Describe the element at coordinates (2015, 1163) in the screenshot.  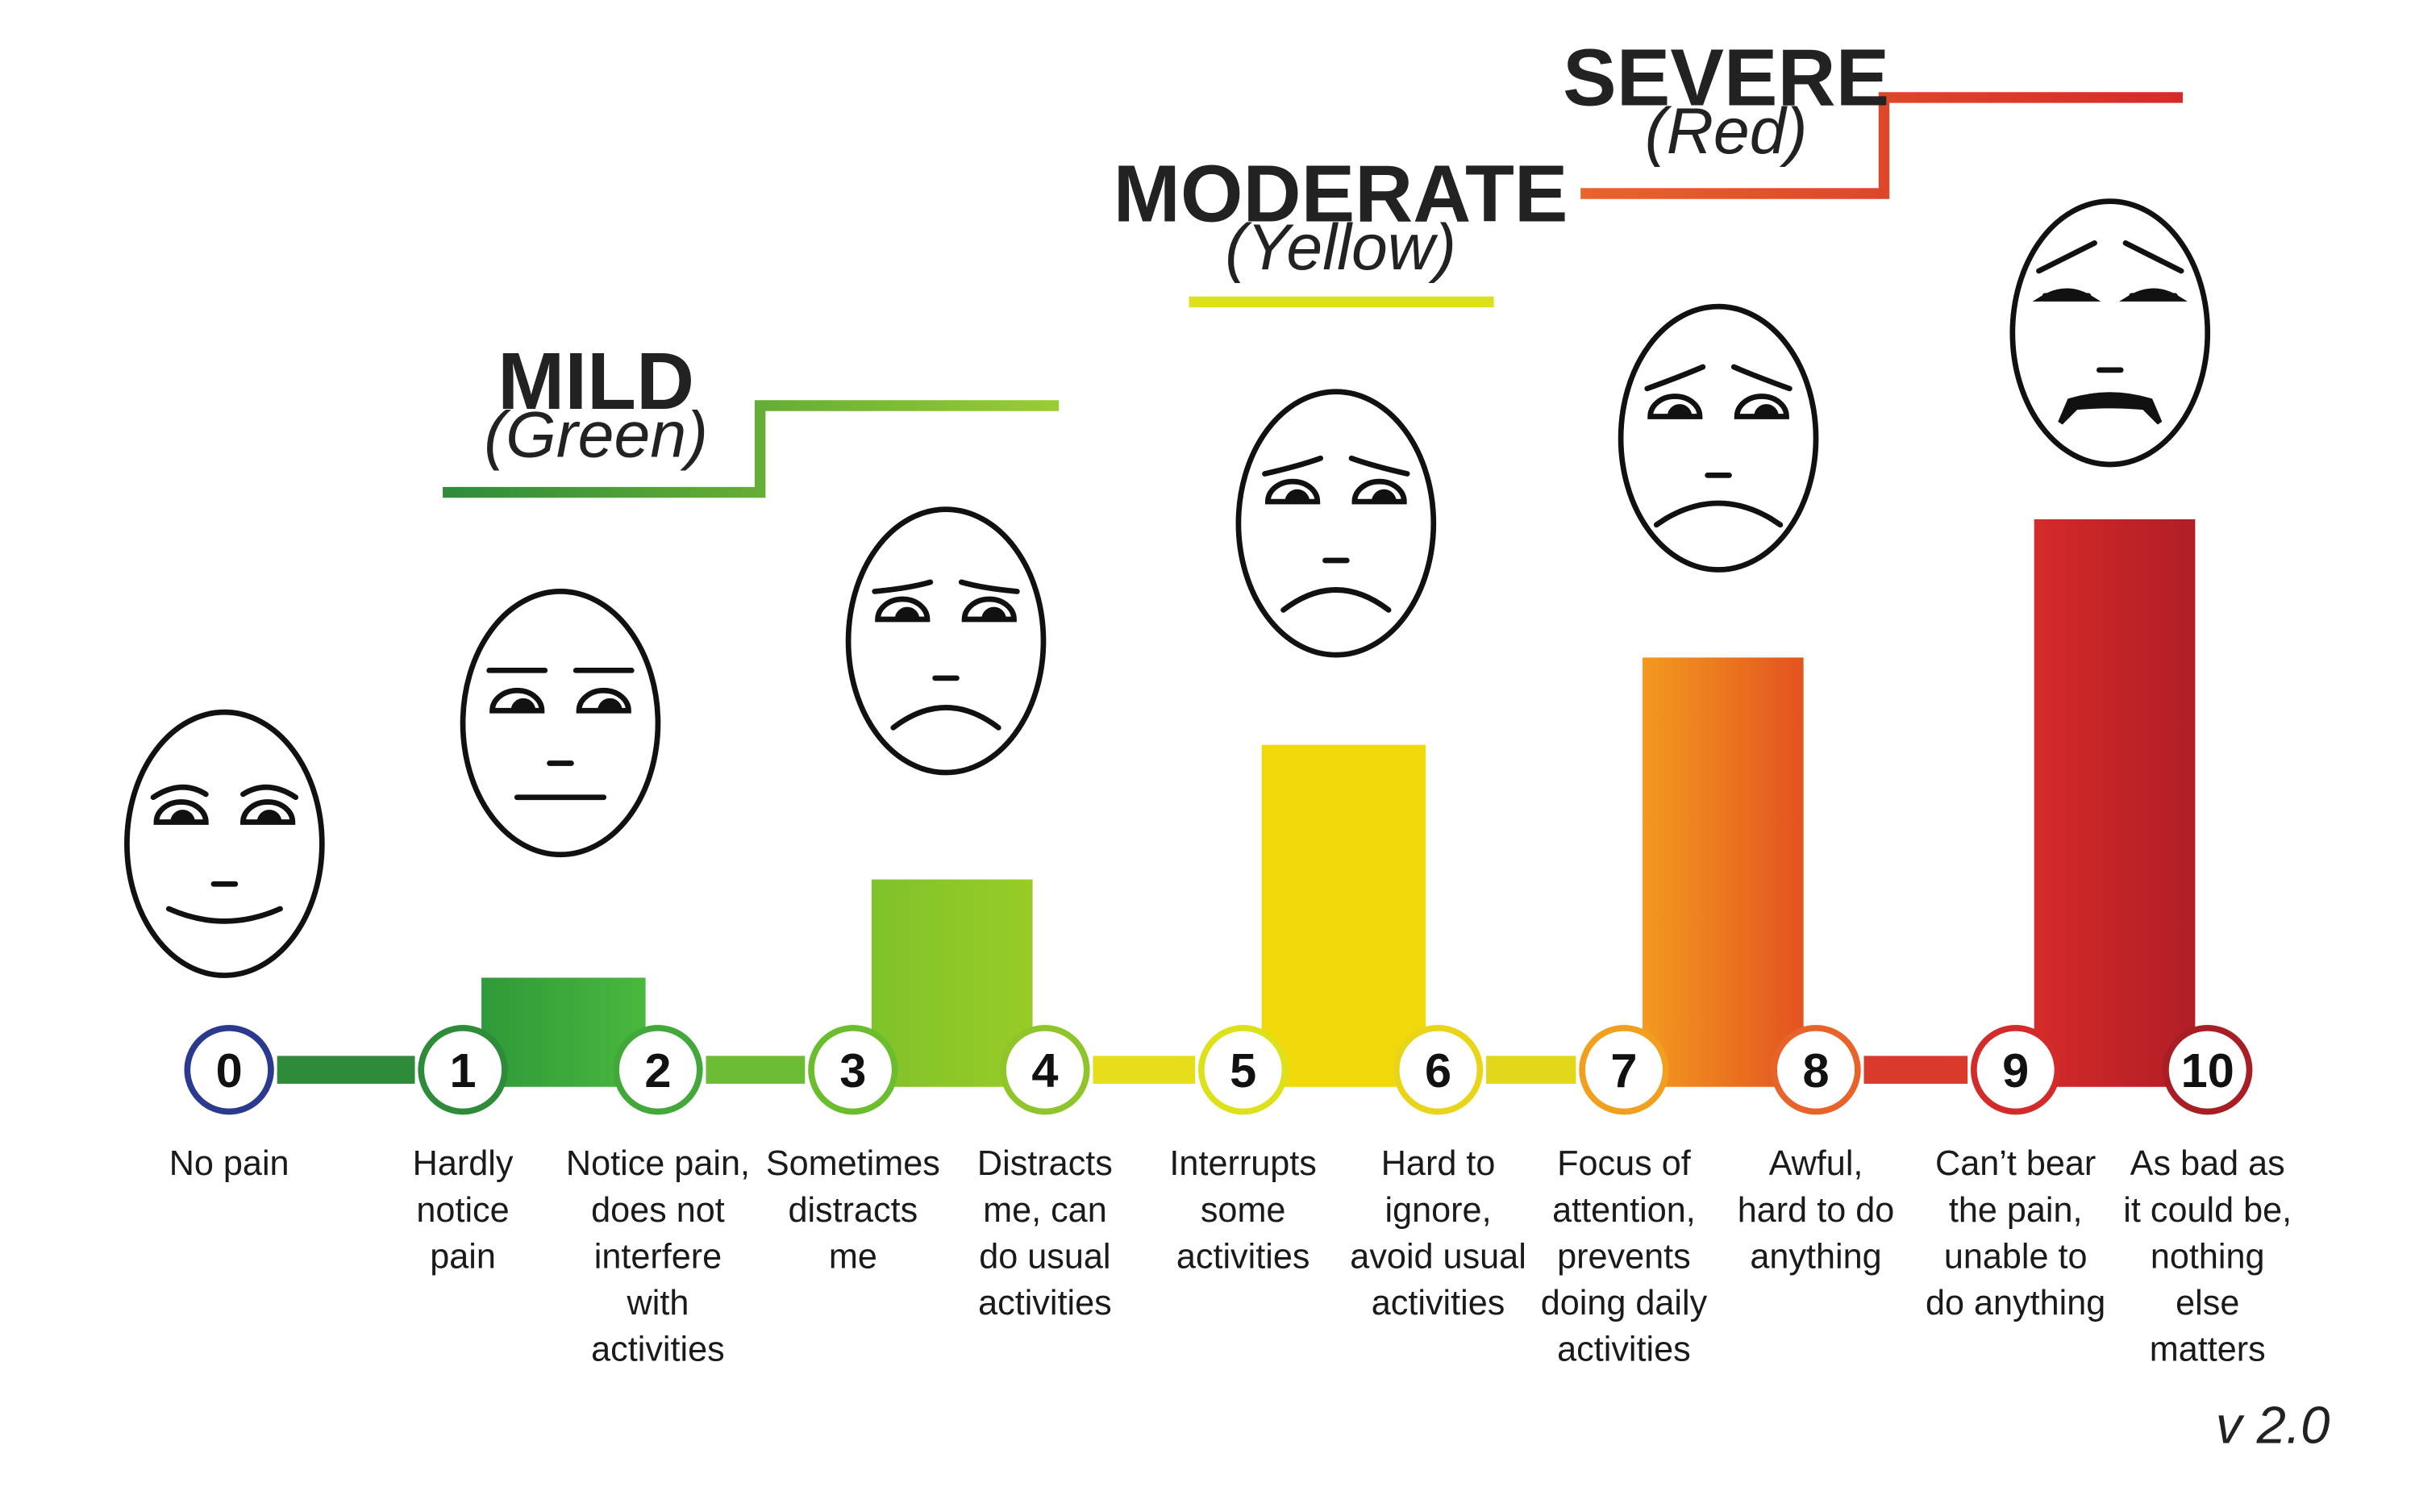
I see `description-line: Can’t bear` at that location.